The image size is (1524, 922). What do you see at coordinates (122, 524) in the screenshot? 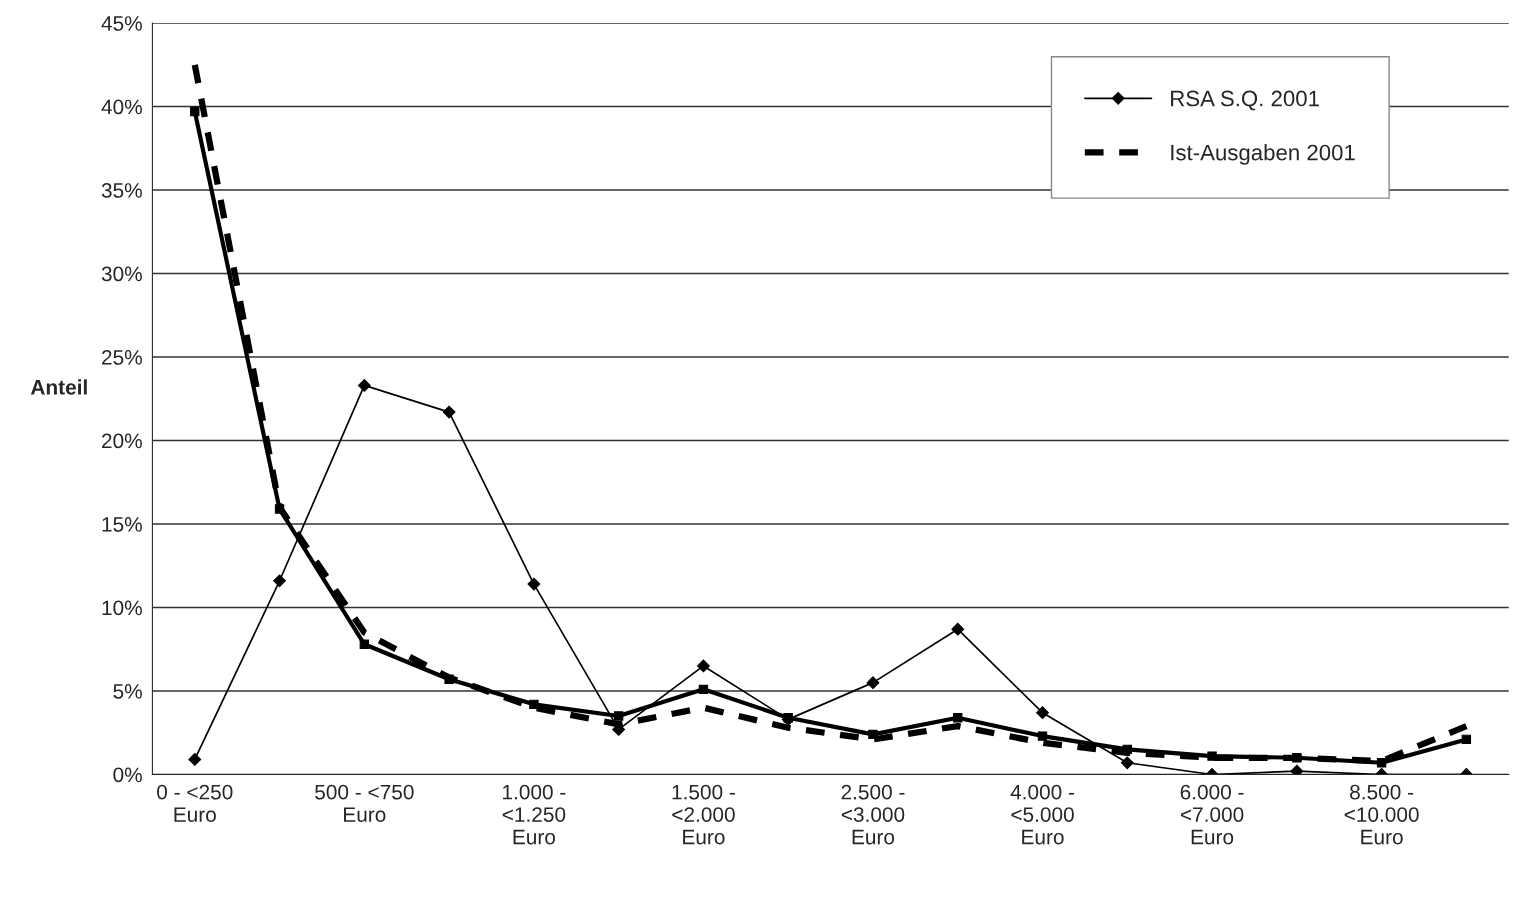
I see `y-tick-label: 15%` at bounding box center [122, 524].